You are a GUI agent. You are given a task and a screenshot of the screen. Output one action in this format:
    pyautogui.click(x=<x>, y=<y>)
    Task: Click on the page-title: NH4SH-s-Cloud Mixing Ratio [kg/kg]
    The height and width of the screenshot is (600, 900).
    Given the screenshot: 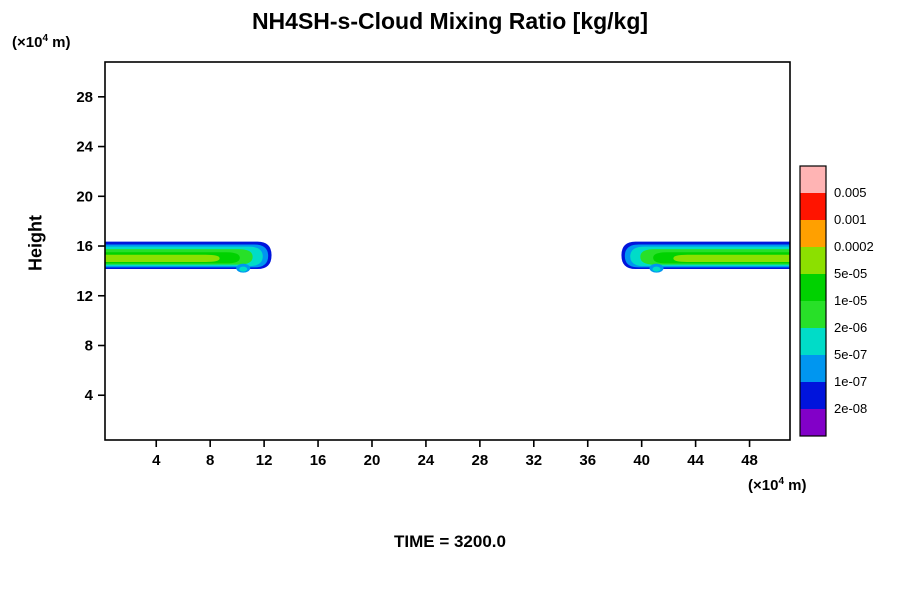 What is the action you would take?
    pyautogui.click(x=450, y=21)
    